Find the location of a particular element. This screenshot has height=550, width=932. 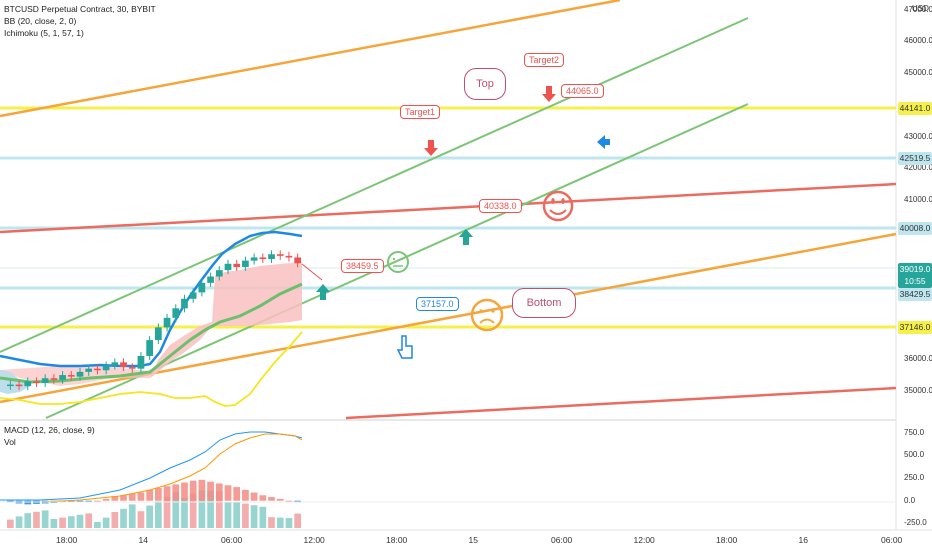

arrow-left-icon is located at coordinates (603, 142).